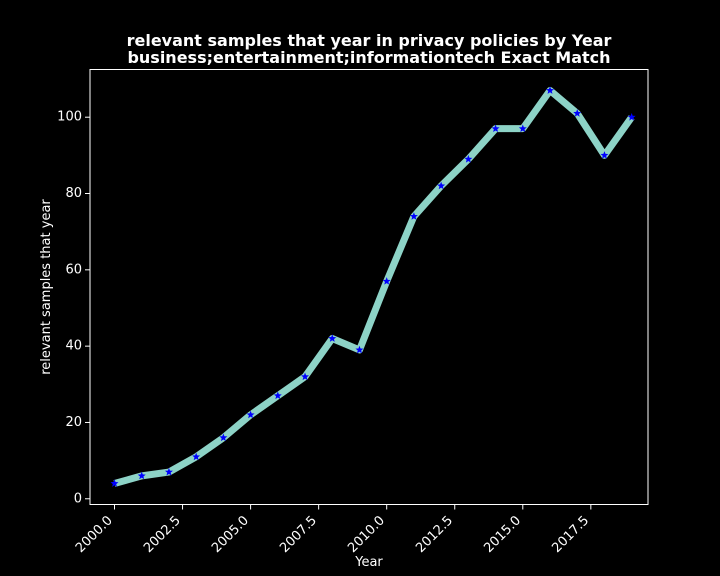 This screenshot has width=720, height=576. I want to click on x-tick-label: 2010.0, so click(366, 534).